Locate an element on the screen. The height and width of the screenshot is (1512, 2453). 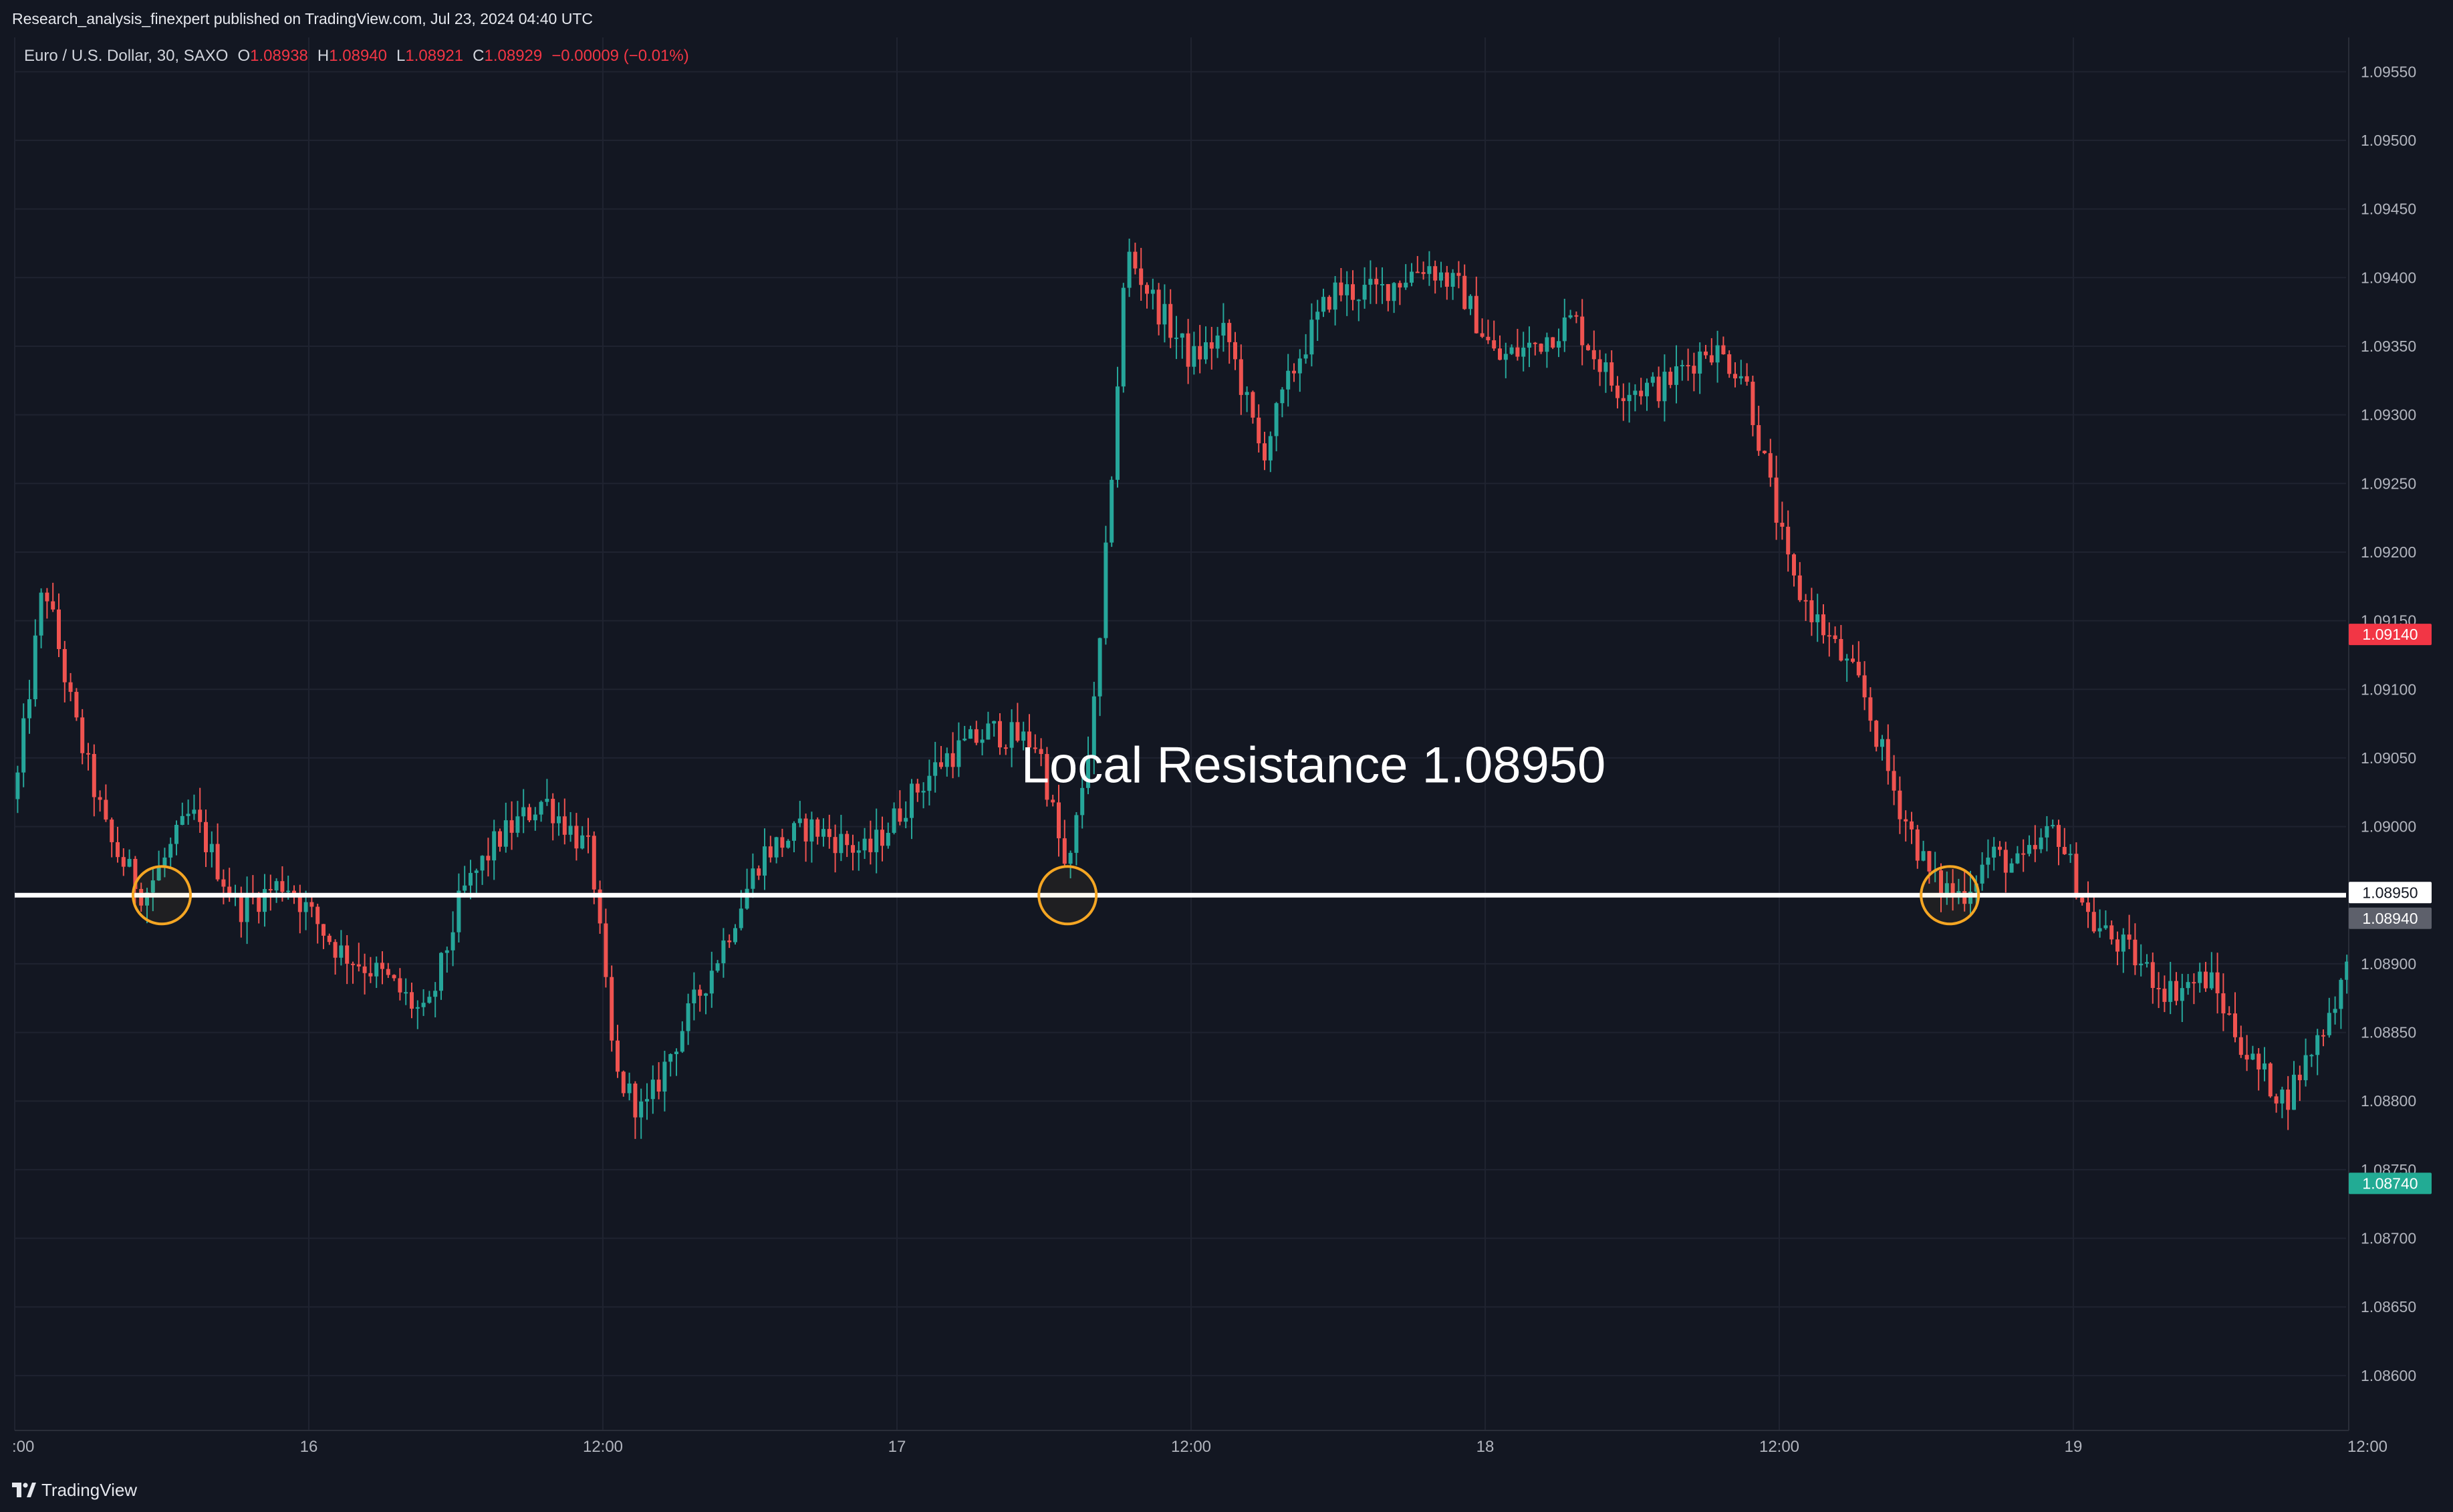
price-axis is located at coordinates (2401, 733).